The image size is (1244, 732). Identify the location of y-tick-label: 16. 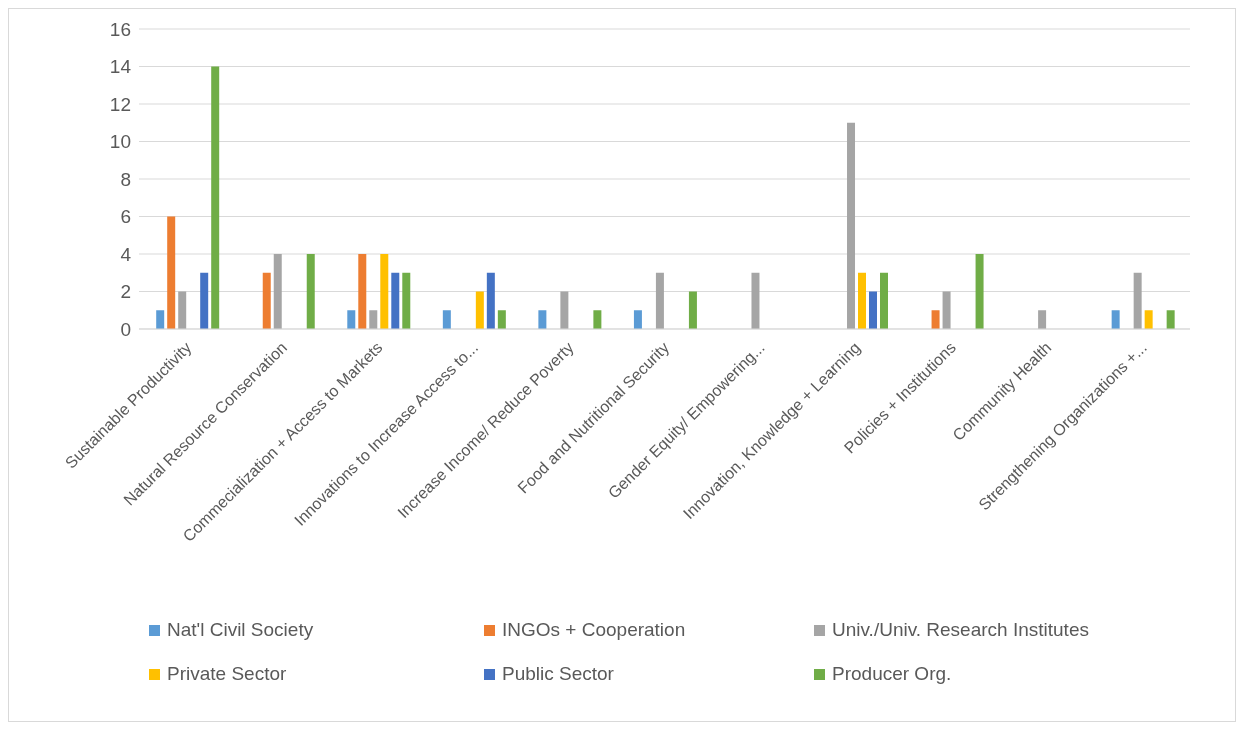
(120, 29).